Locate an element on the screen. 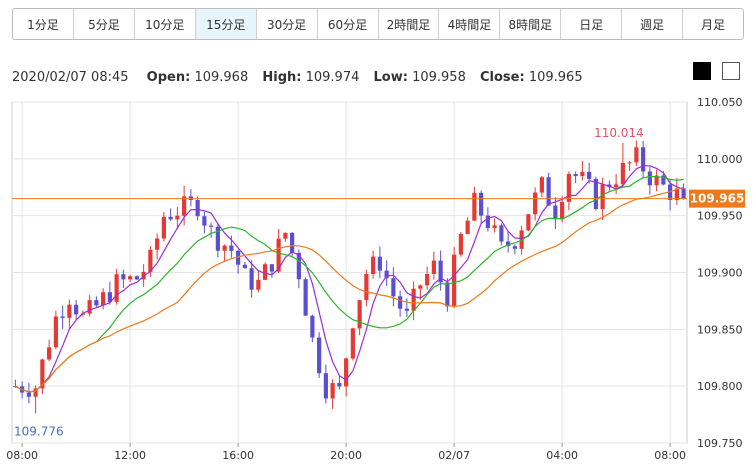  timeframe-tabs: 1分足 5分足 10分足 15分足 30分足 60分足 2時間足 4時間足 8時間足 日足 週足 月足 is located at coordinates (378, 24).